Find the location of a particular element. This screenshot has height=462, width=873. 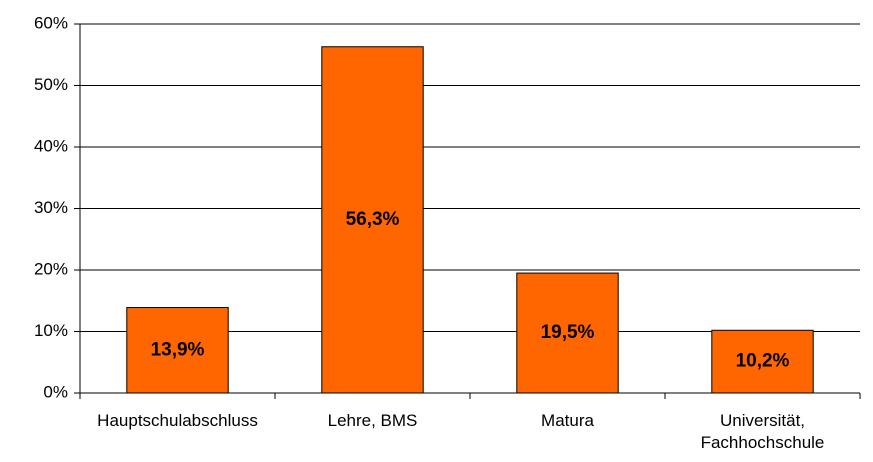

x-tick-label: Matura is located at coordinates (567, 420).